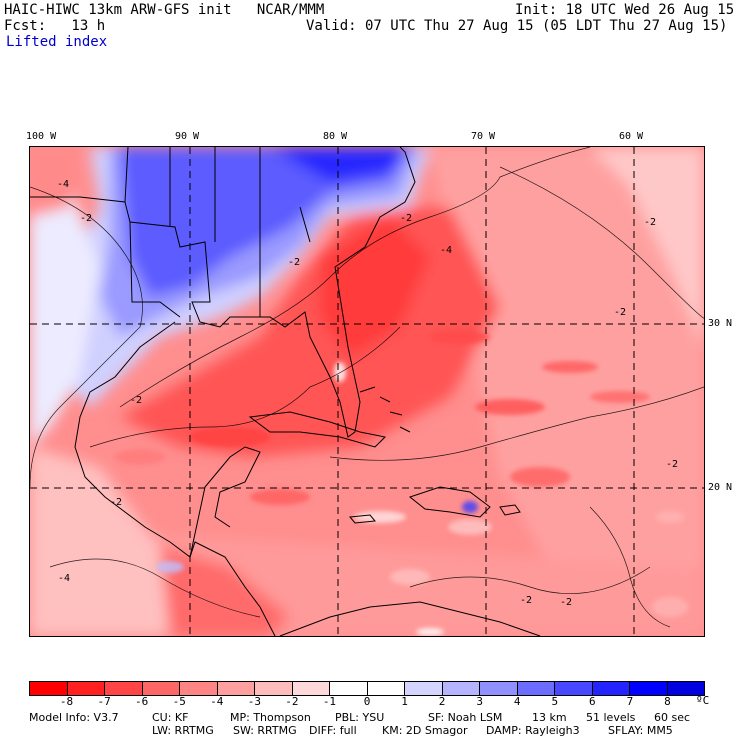 The height and width of the screenshot is (740, 740). What do you see at coordinates (317, 429) in the screenshot?
I see `cuba` at bounding box center [317, 429].